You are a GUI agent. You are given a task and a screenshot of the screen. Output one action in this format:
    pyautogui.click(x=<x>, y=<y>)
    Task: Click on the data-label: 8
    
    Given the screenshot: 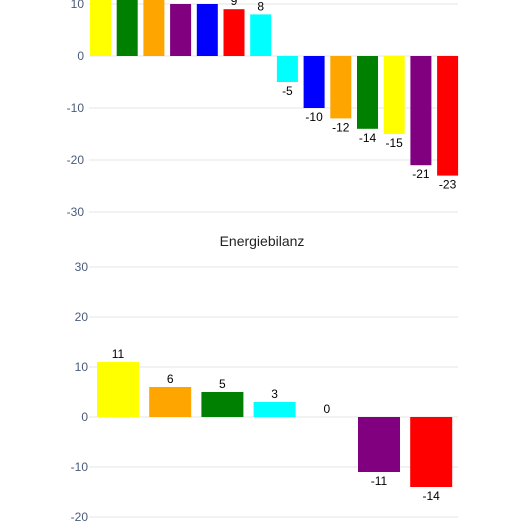 What is the action you would take?
    pyautogui.click(x=260, y=6)
    